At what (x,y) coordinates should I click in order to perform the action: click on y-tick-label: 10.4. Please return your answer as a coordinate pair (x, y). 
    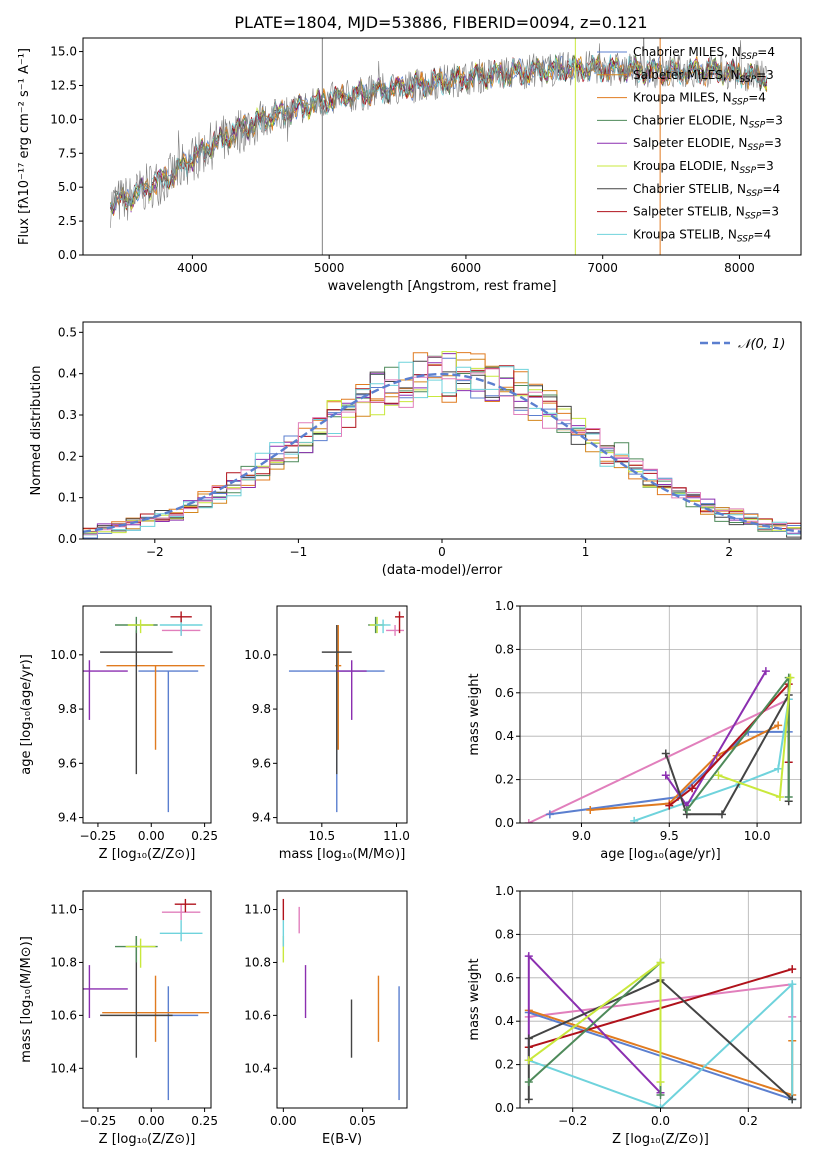
    Looking at the image, I should click on (63, 1068).